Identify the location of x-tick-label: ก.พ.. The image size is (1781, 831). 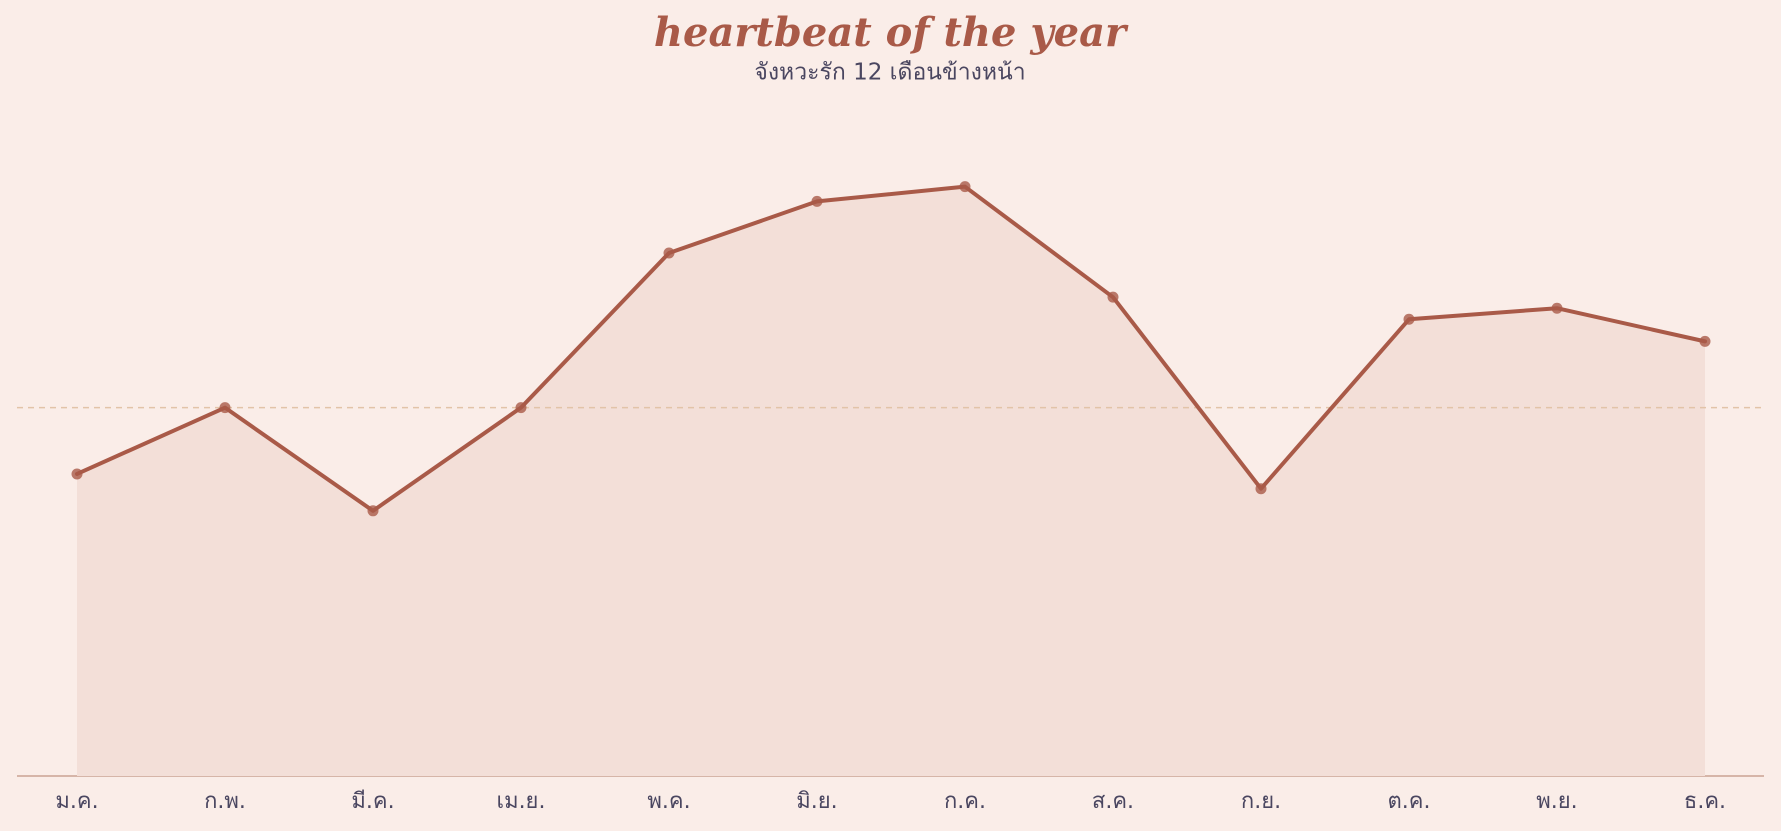
(225, 801).